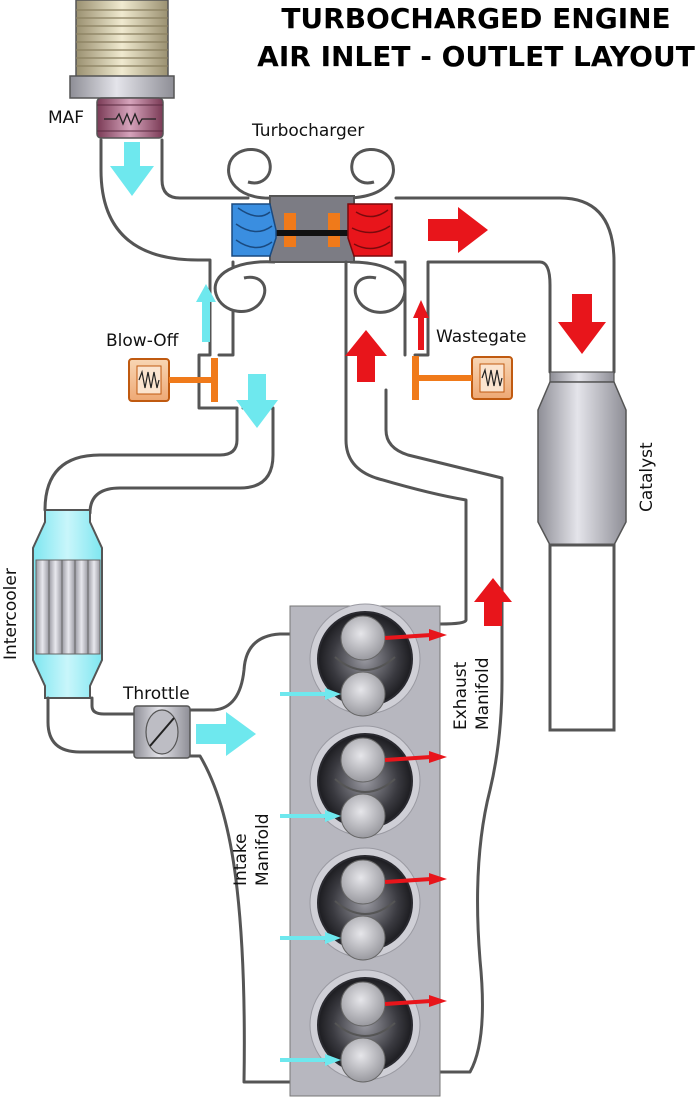 The image size is (700, 1097). I want to click on label-intercooler: Intercooler, so click(11, 614).